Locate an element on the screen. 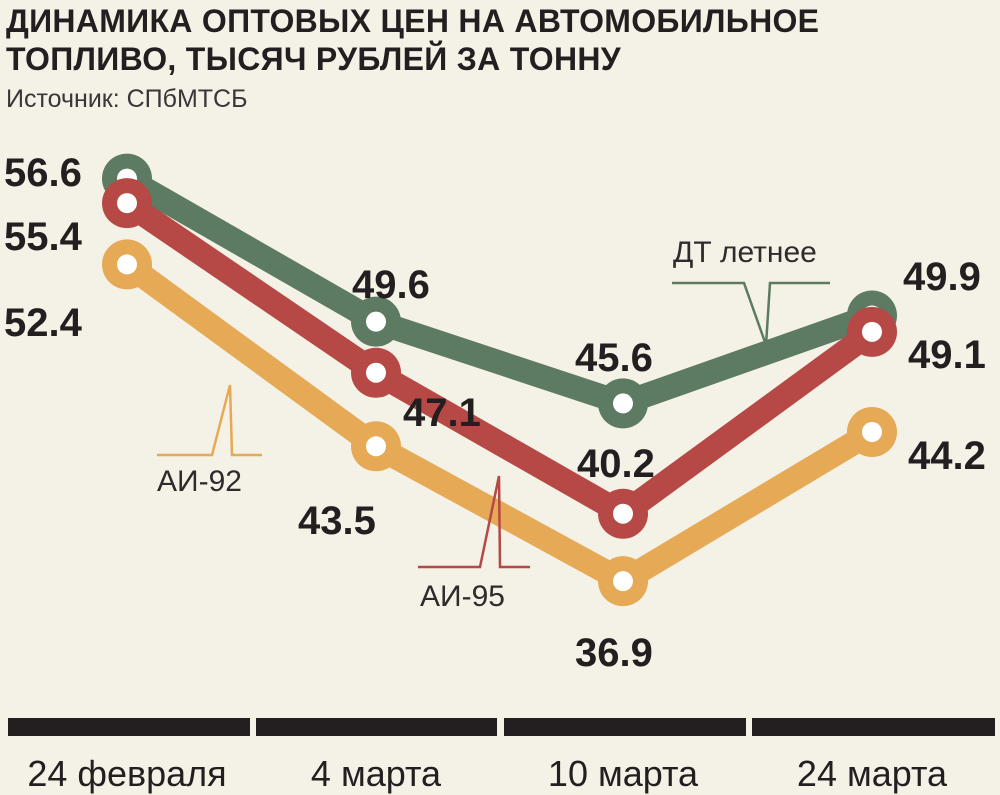 The width and height of the screenshot is (1000, 795). series-name-ai92: АИ-92 is located at coordinates (199, 481).